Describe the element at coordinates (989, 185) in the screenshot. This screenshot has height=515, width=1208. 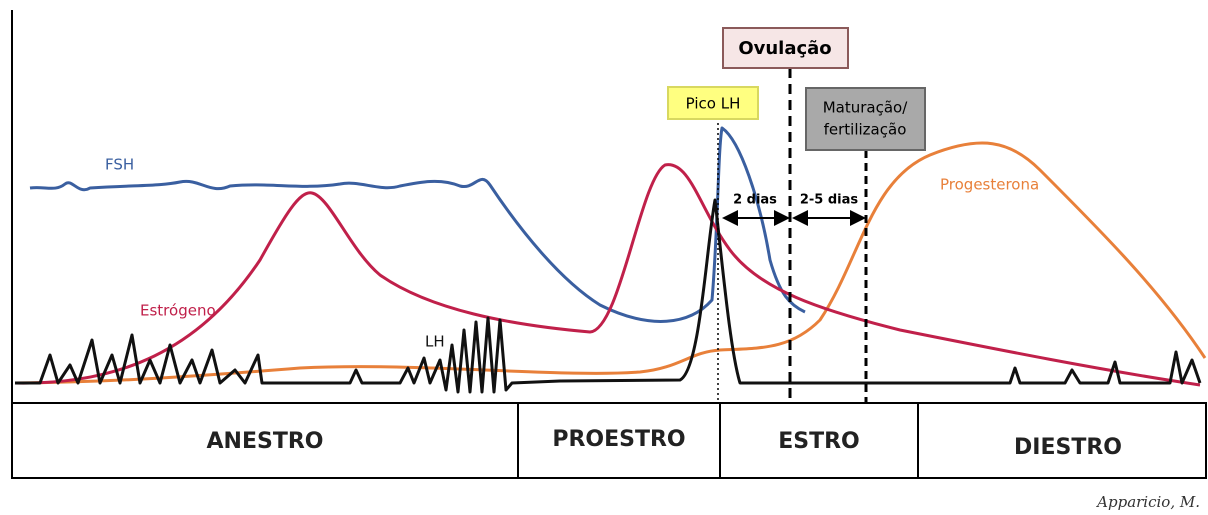
I see `progesterone-label: Progesterona` at that location.